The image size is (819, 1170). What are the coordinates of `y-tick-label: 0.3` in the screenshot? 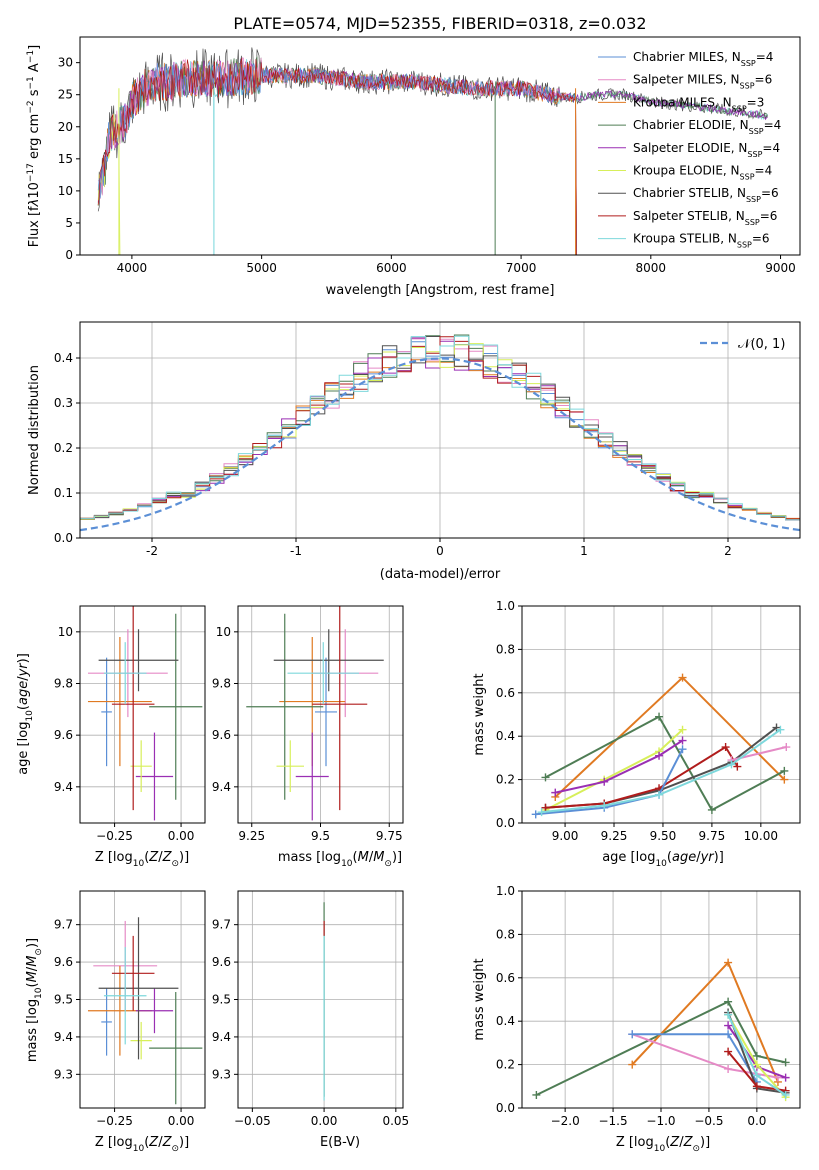 It's located at (63, 403).